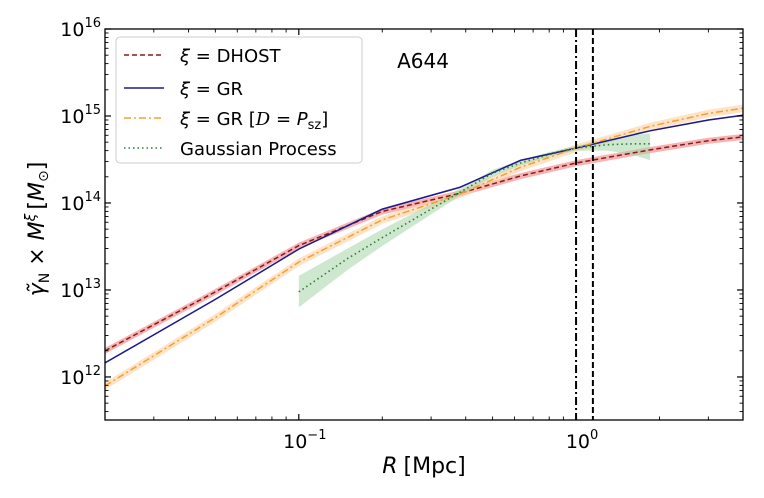  Describe the element at coordinates (304, 440) in the screenshot. I see `x-tick-label: 10⁻¹` at that location.